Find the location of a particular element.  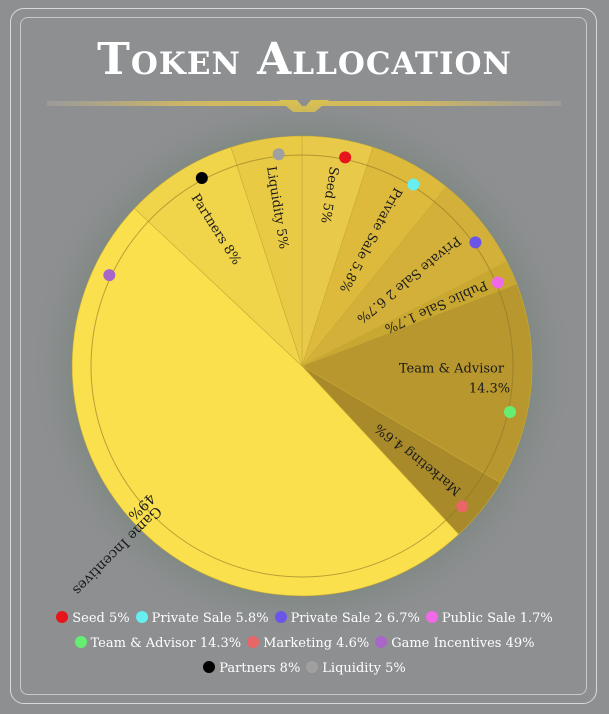

svg-text: 14.3% is located at coordinates (489, 389).